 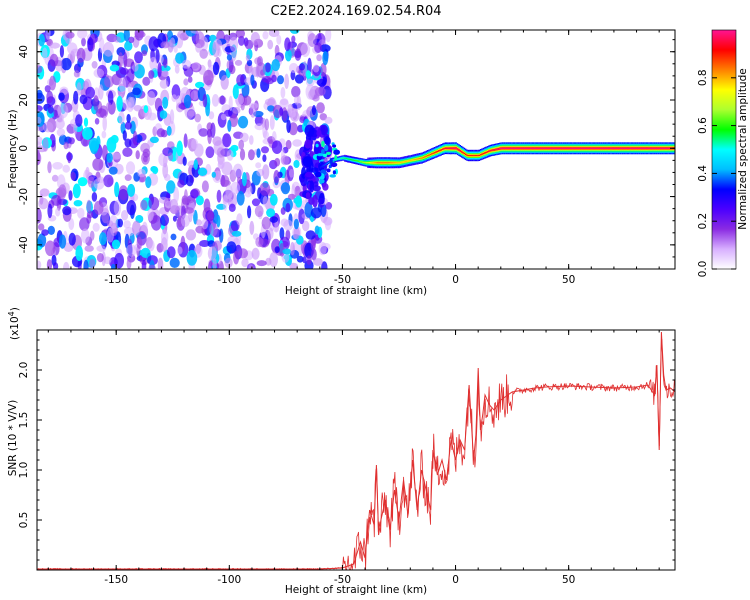 I want to click on x-tick-label: 0, so click(x=455, y=280).